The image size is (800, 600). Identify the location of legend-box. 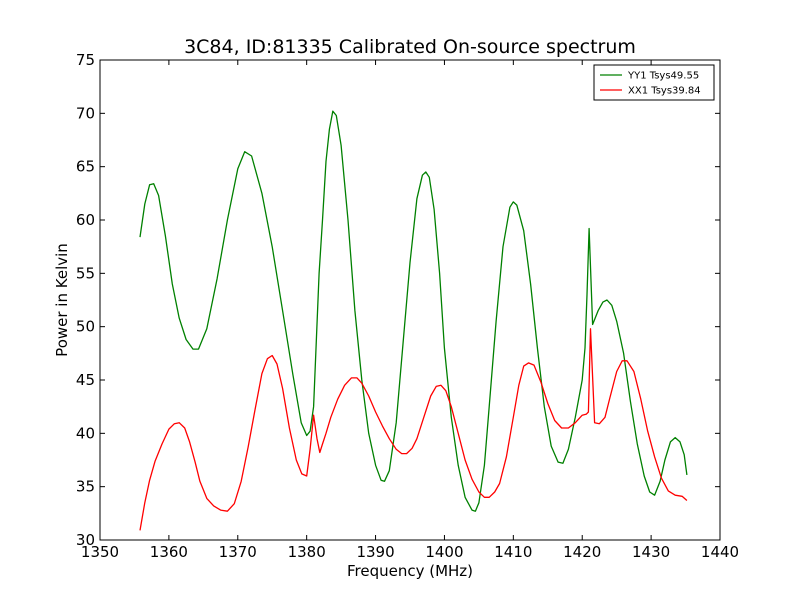
(654, 82).